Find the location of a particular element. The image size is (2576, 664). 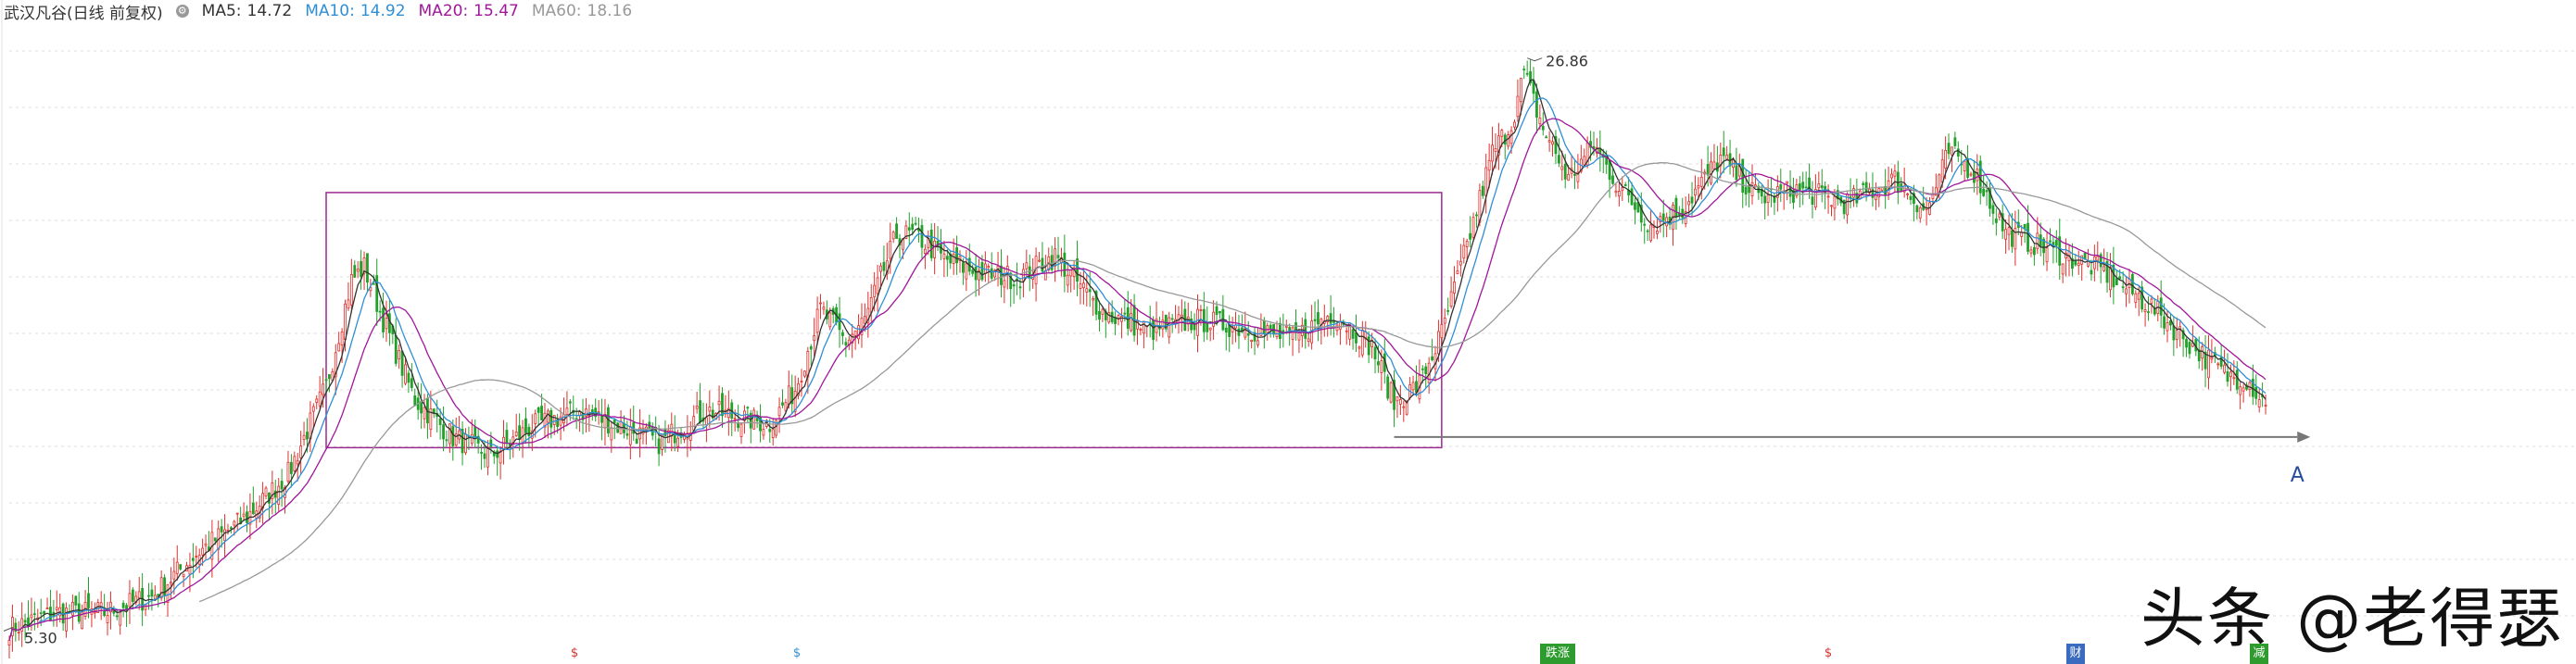

high-marker is located at coordinates (1535, 59).